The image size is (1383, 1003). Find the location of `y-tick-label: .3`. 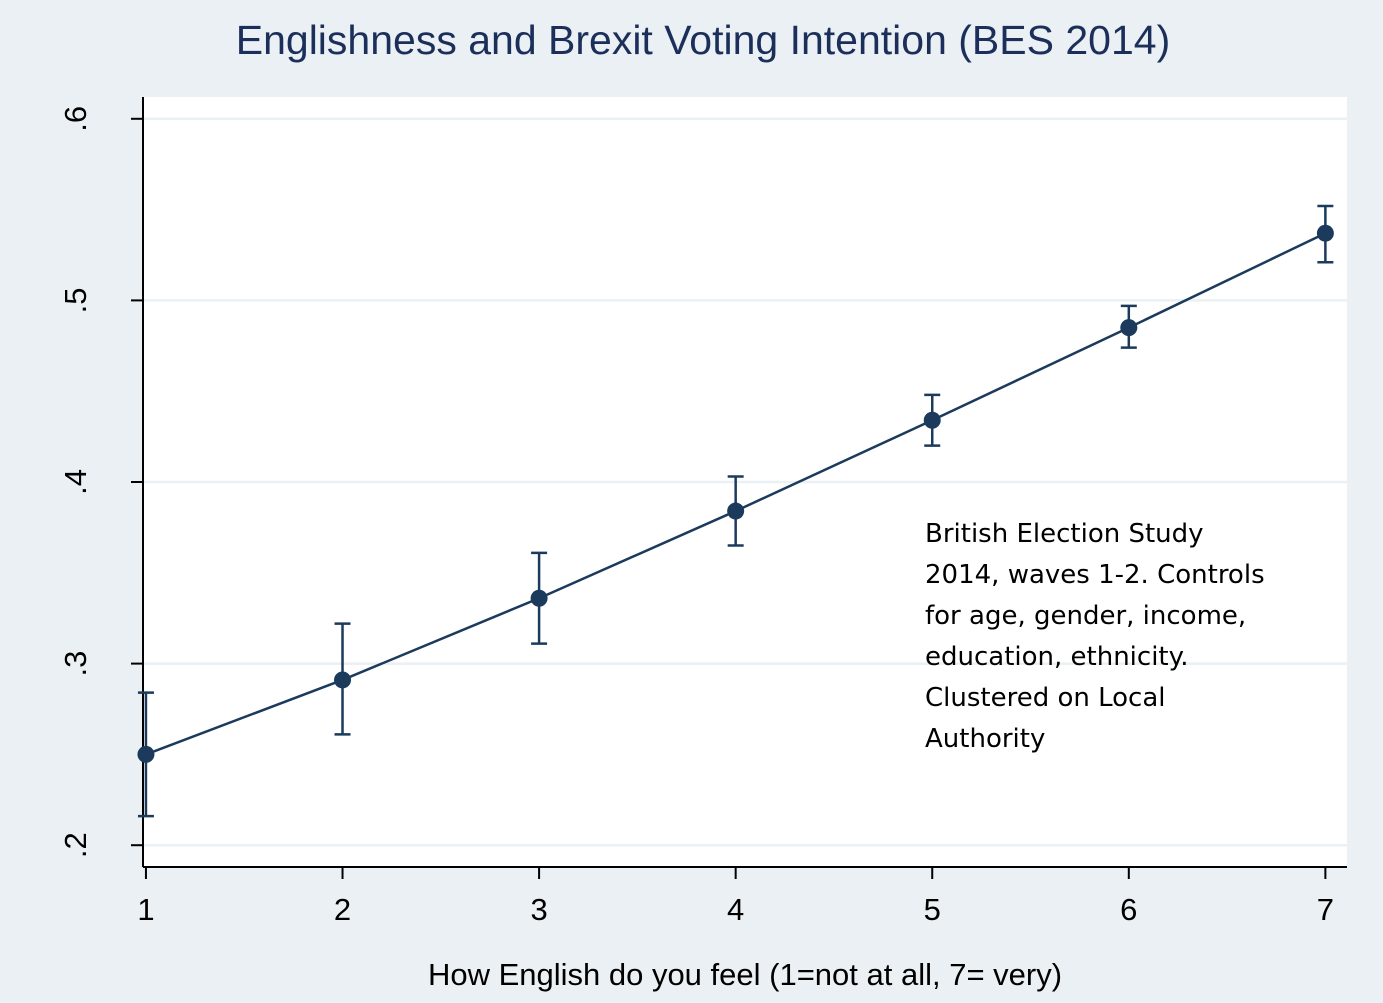

y-tick-label: .3 is located at coordinates (75, 664).